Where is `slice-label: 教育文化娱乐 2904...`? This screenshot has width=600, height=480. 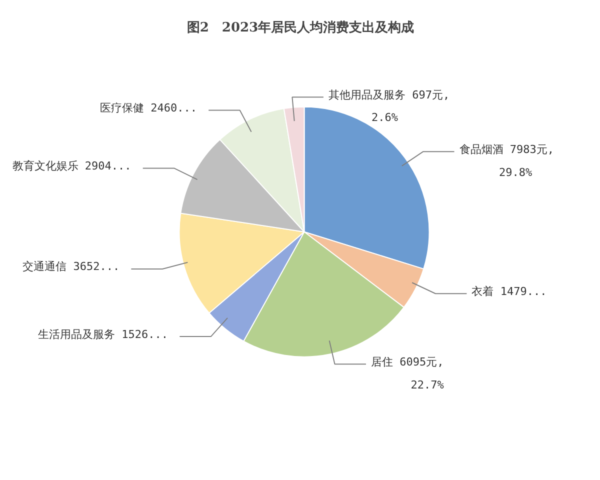
slice-label: 教育文化娱乐 2904... is located at coordinates (72, 165).